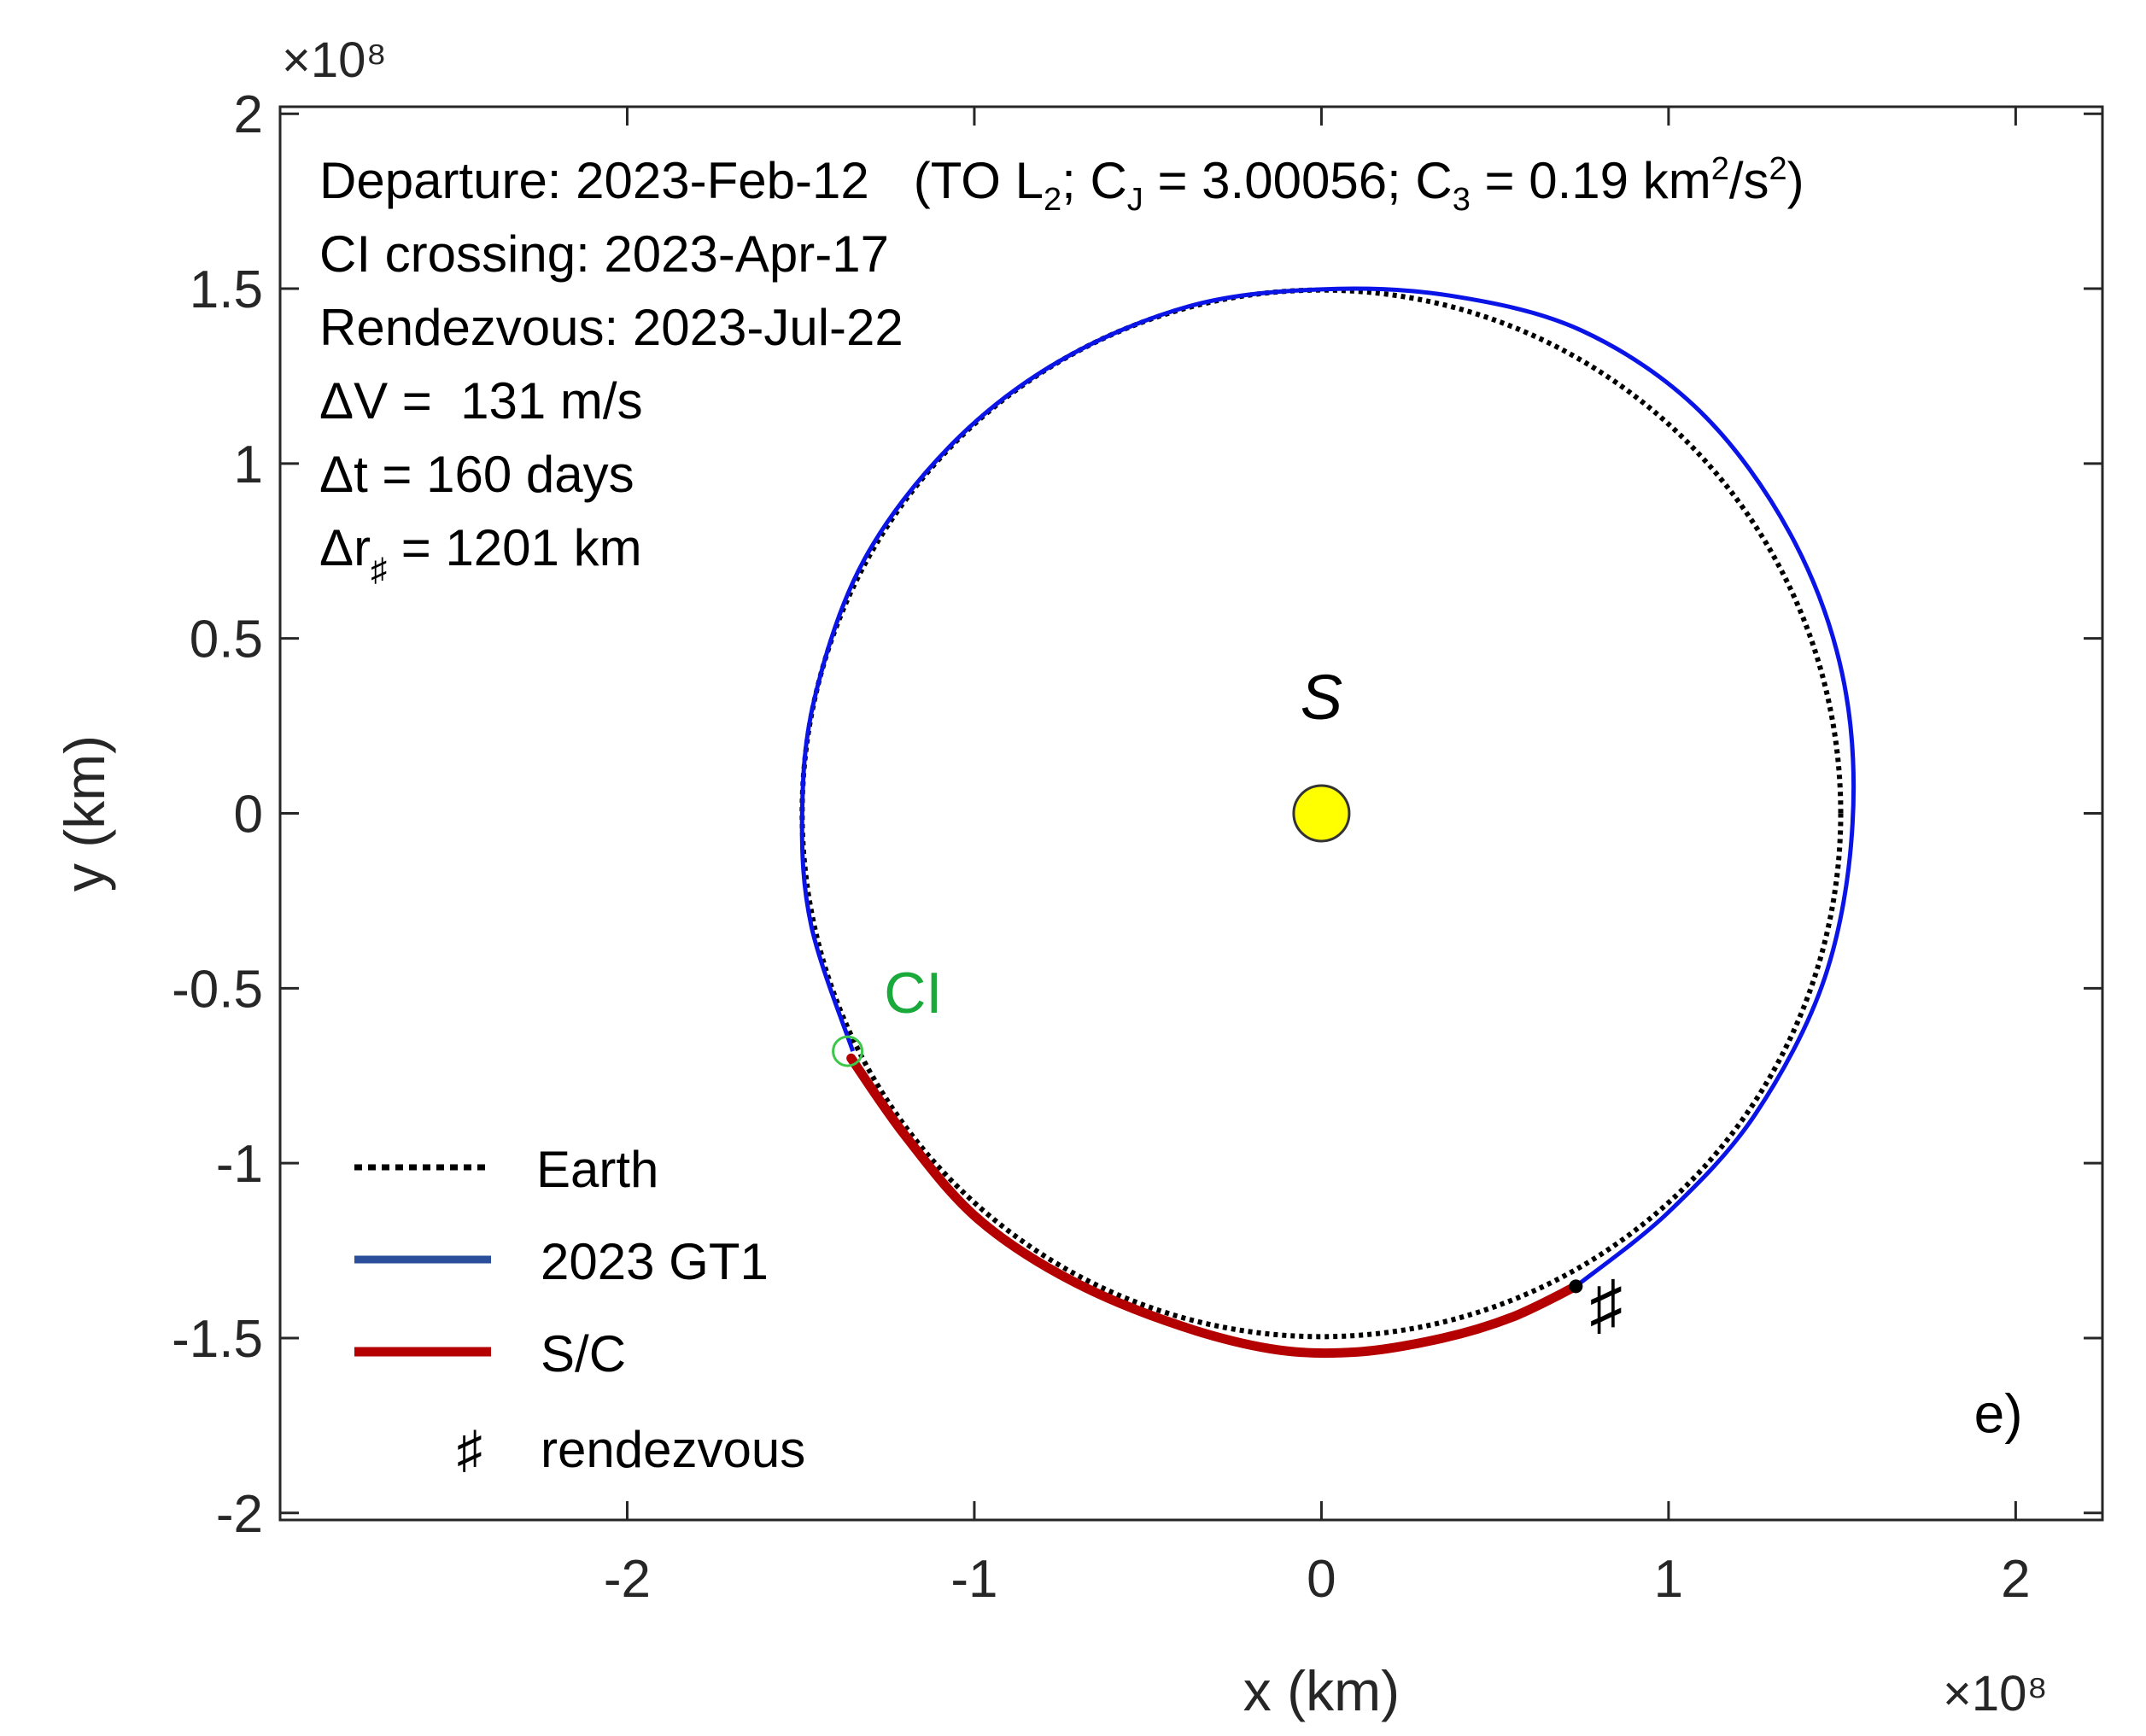 This screenshot has width=2146, height=1736. What do you see at coordinates (514, 548) in the screenshot?
I see `info-delta-r-value: = 1201 km` at bounding box center [514, 548].